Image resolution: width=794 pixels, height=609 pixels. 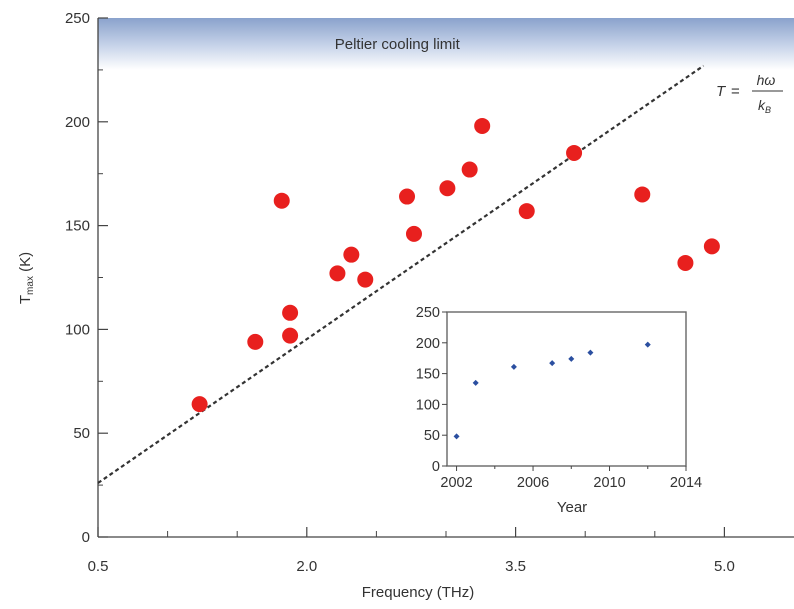 What do you see at coordinates (98, 566) in the screenshot?
I see `x-tick-label: 0.5` at bounding box center [98, 566].